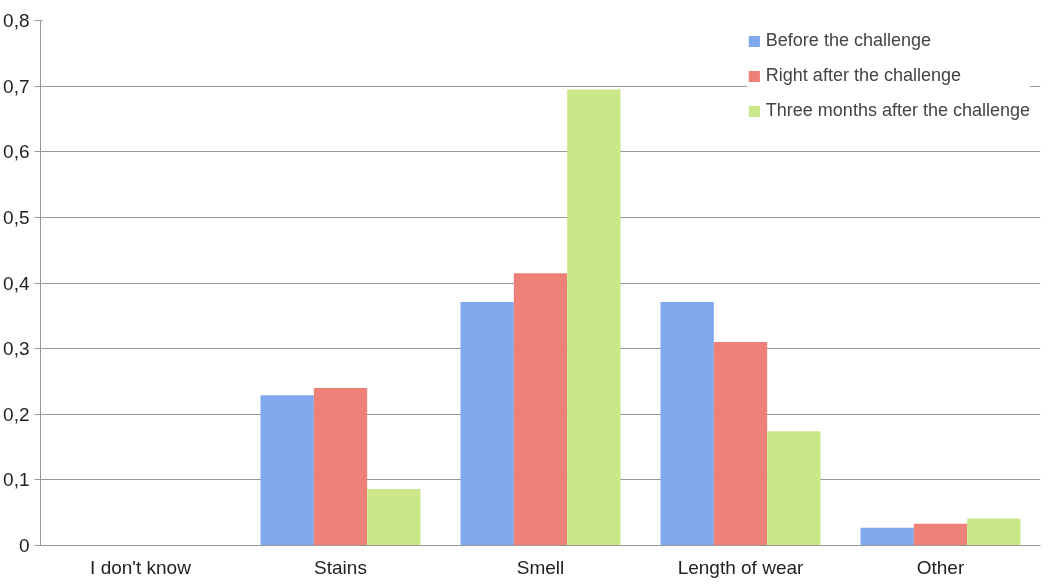 The width and height of the screenshot is (1057, 585). I want to click on x-tick-label: I don't know, so click(141, 567).